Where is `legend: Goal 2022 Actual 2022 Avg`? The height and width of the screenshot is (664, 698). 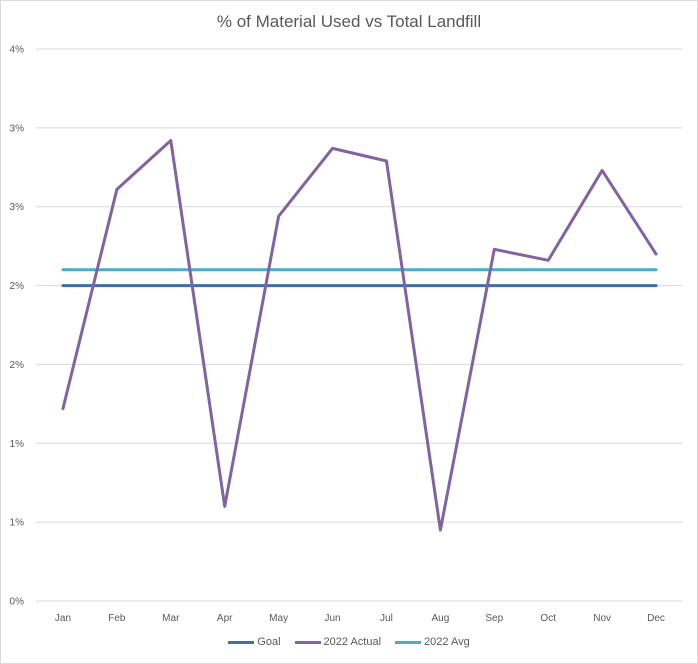 legend: Goal 2022 Actual 2022 Avg is located at coordinates (349, 642).